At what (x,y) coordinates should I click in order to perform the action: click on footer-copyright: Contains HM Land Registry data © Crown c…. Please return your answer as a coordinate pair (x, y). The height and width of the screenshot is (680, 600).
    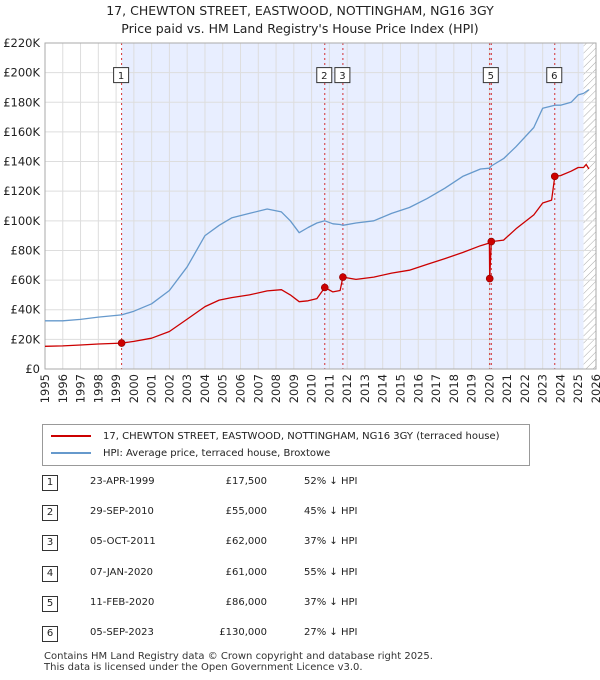
    Looking at the image, I should click on (238, 656).